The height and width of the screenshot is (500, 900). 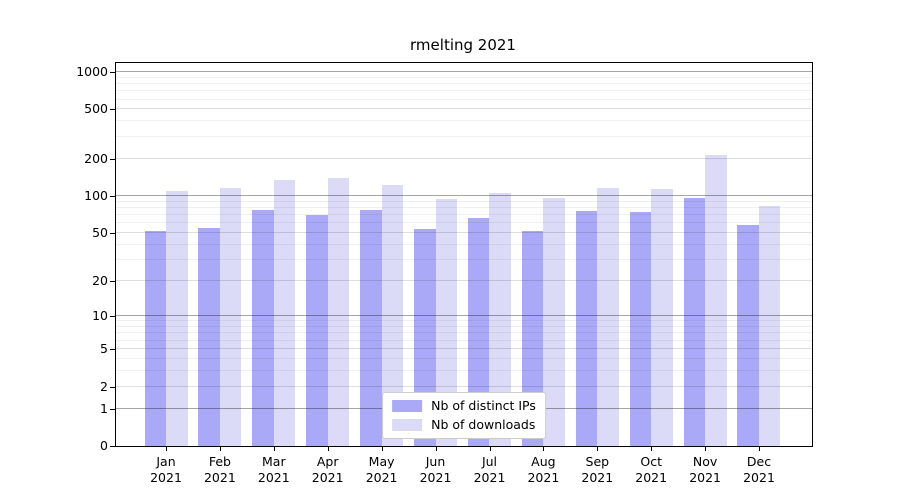 What do you see at coordinates (483, 405) in the screenshot?
I see `legend-label-distinct-ips: Nb of distinct IPs` at bounding box center [483, 405].